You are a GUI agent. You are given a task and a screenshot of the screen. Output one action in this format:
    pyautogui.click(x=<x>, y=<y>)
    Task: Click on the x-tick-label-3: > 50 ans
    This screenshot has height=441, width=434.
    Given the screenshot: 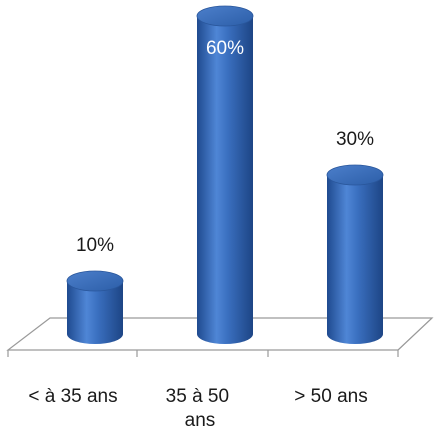 What is the action you would take?
    pyautogui.click(x=330, y=396)
    